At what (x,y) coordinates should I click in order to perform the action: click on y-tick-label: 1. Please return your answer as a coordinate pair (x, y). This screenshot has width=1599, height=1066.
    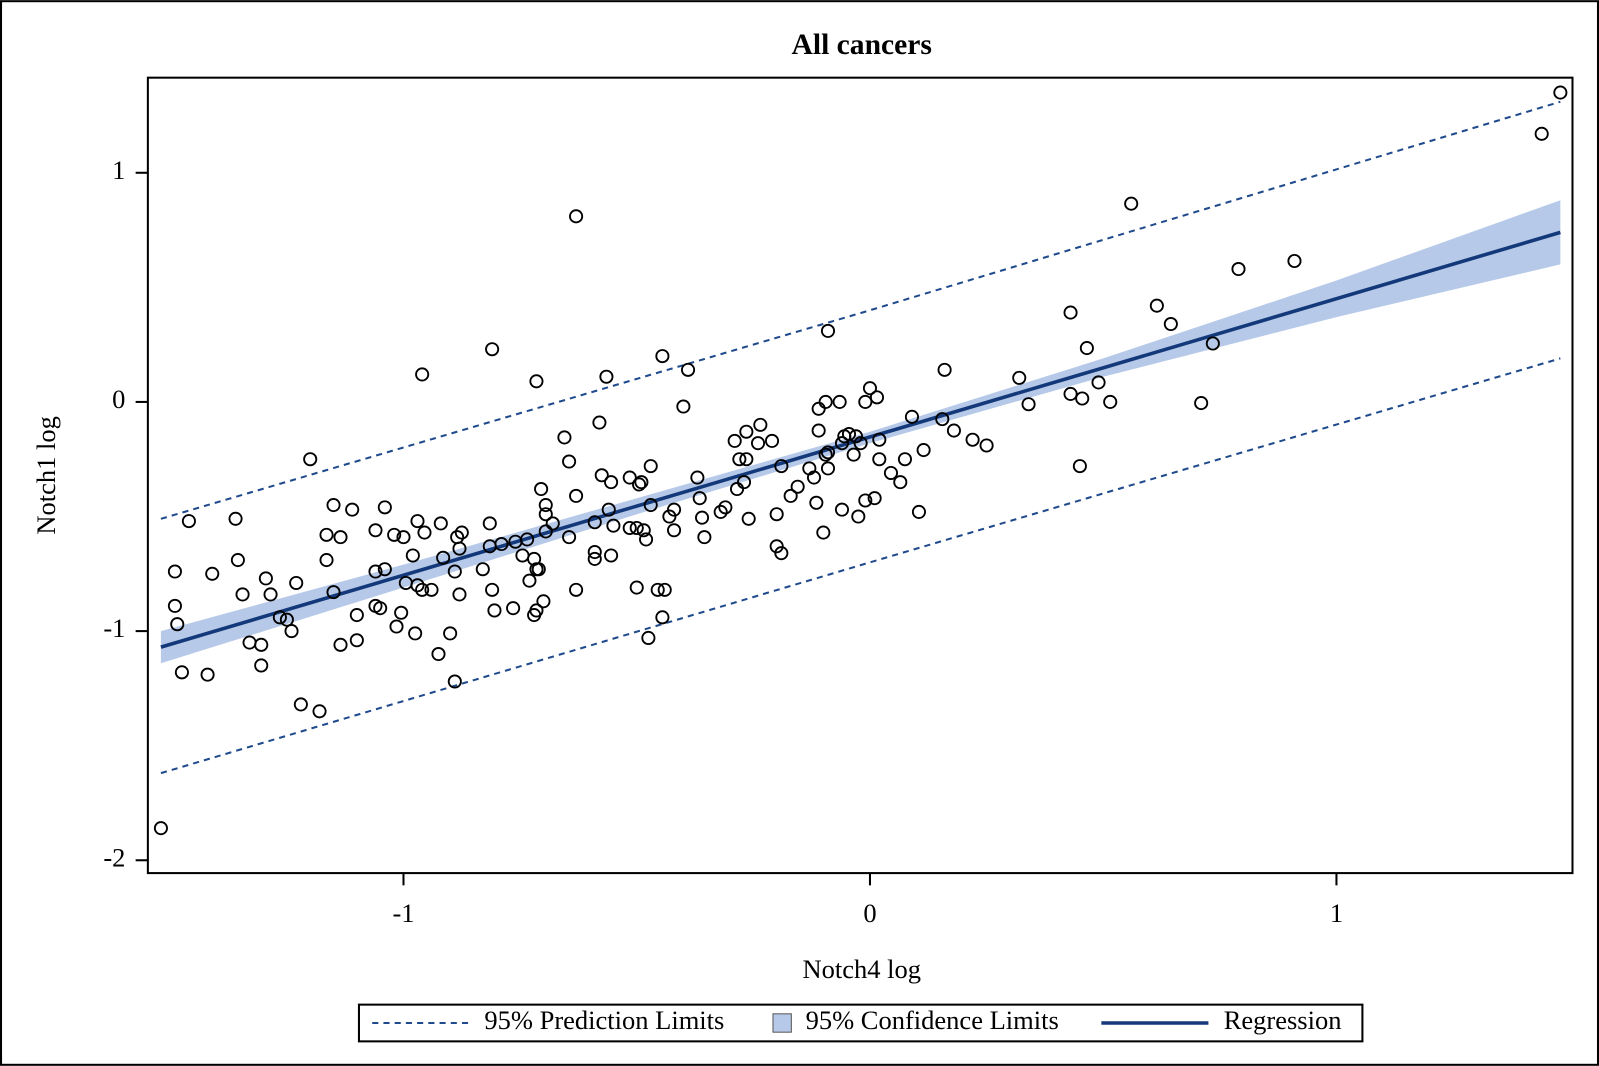
    Looking at the image, I should click on (118, 170).